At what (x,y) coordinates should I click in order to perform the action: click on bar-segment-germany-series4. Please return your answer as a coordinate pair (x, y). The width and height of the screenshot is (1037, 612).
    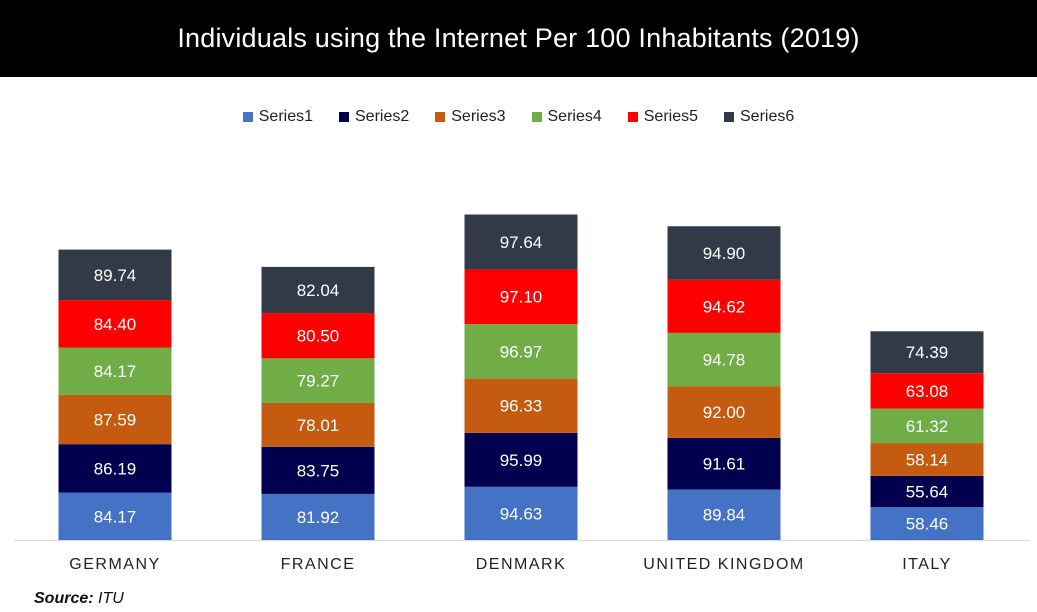
    Looking at the image, I should click on (115, 371).